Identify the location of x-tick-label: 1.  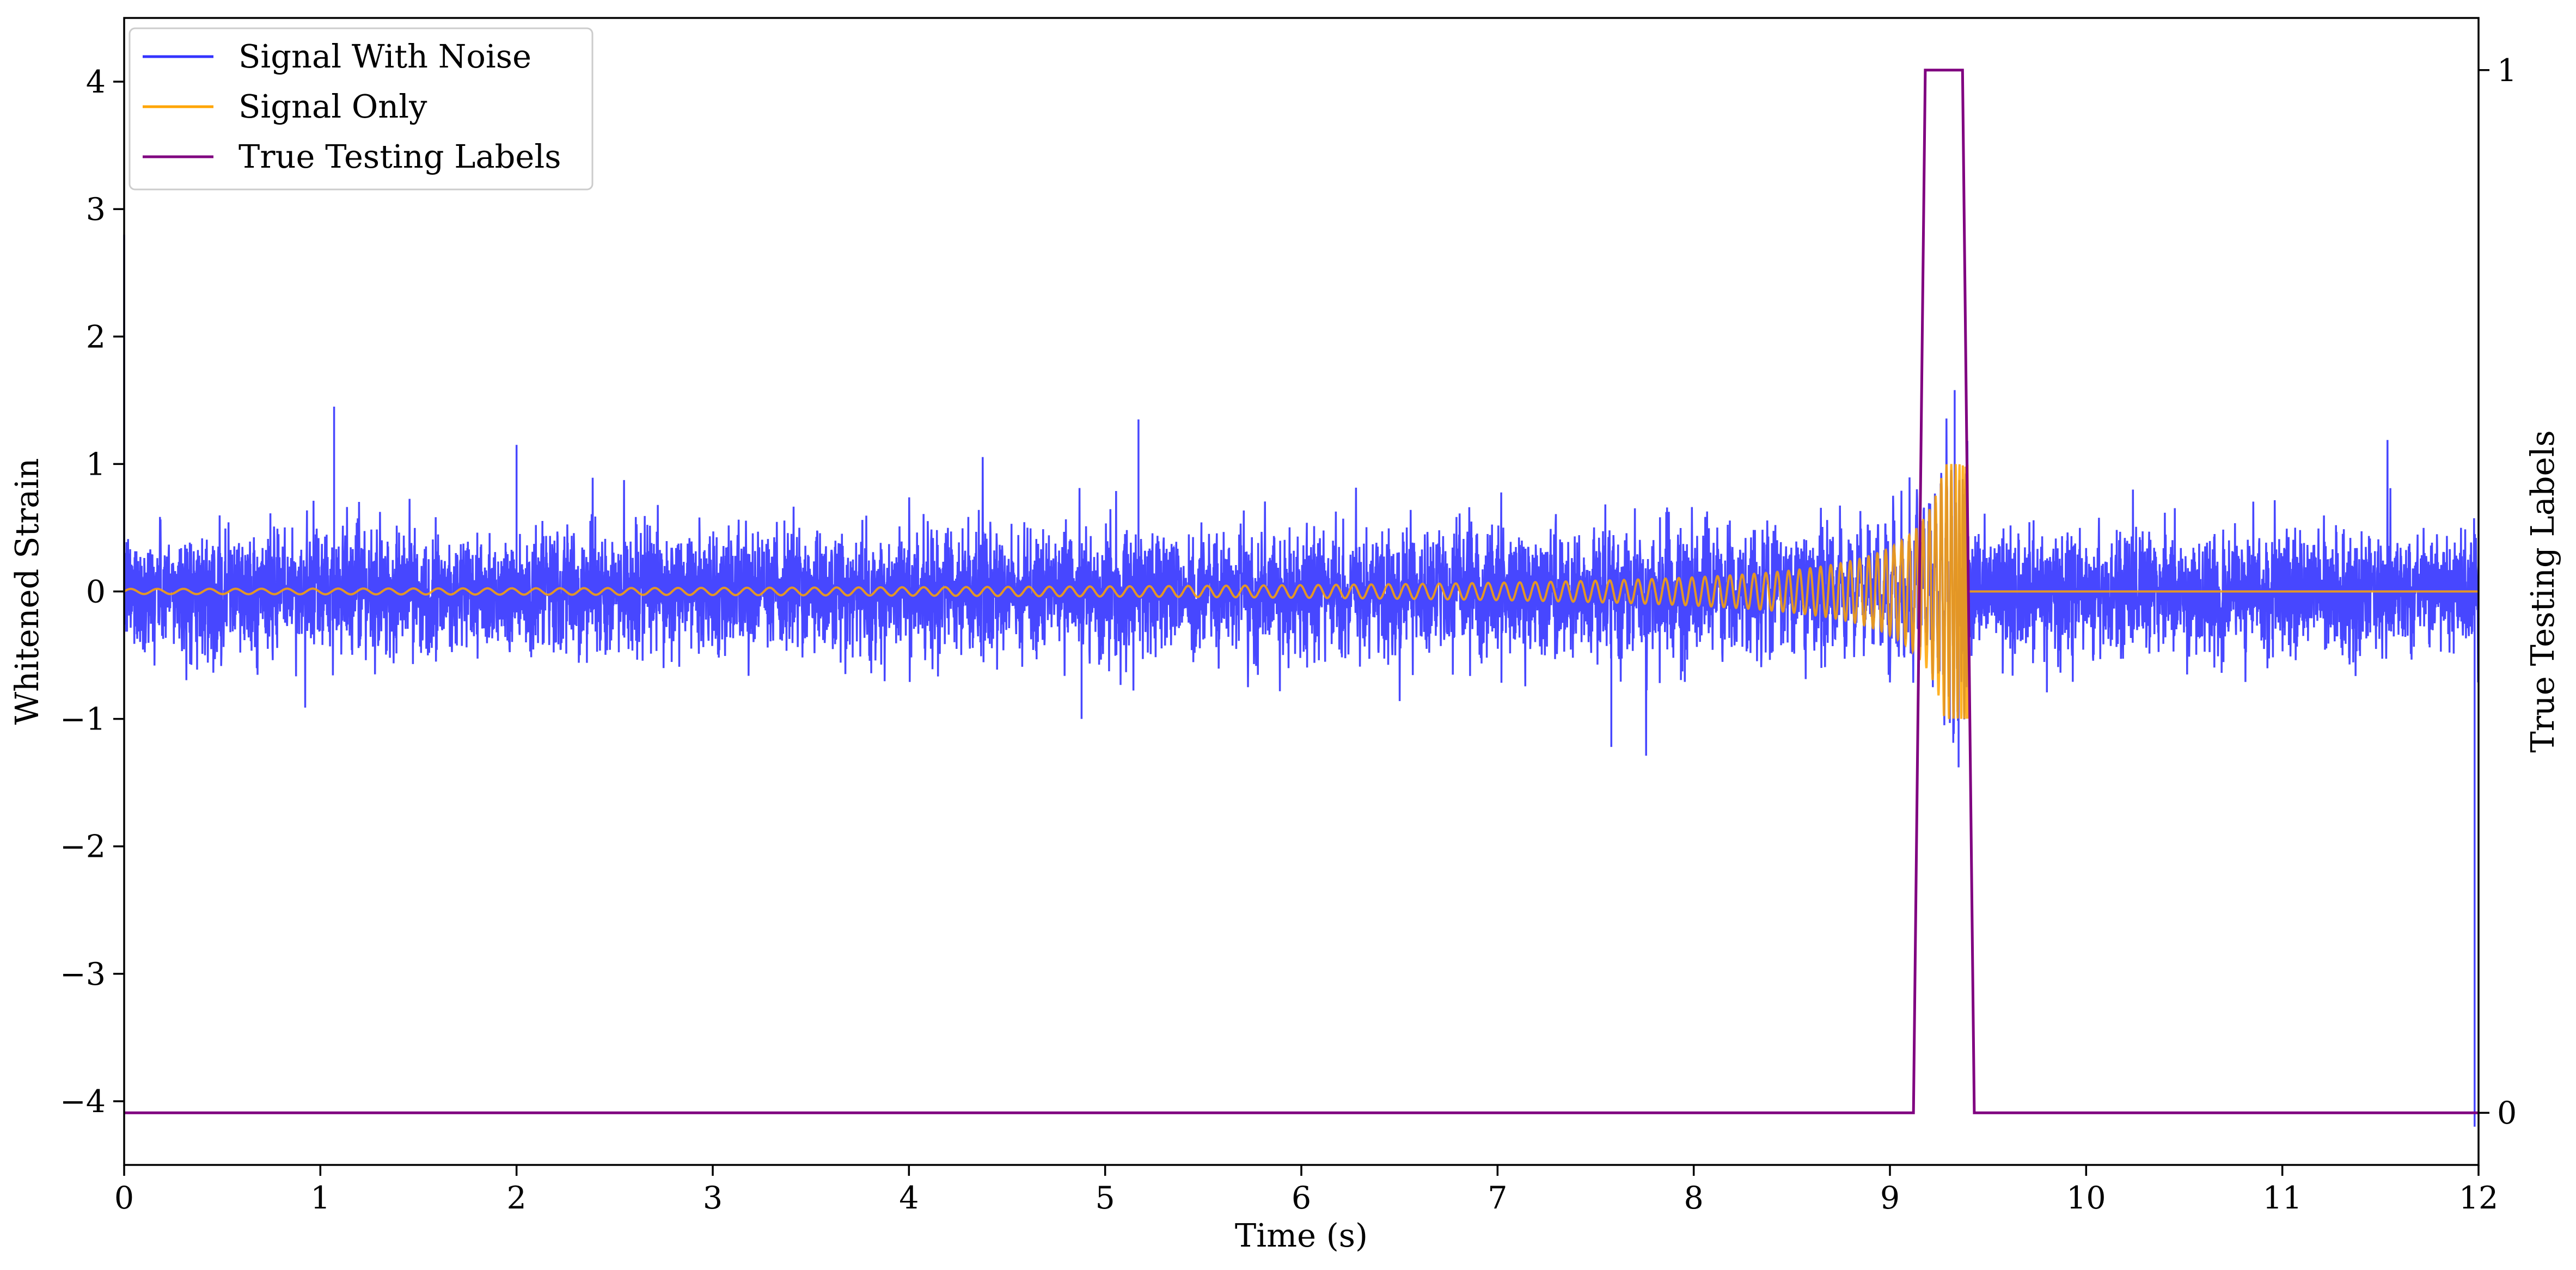
(320, 1198).